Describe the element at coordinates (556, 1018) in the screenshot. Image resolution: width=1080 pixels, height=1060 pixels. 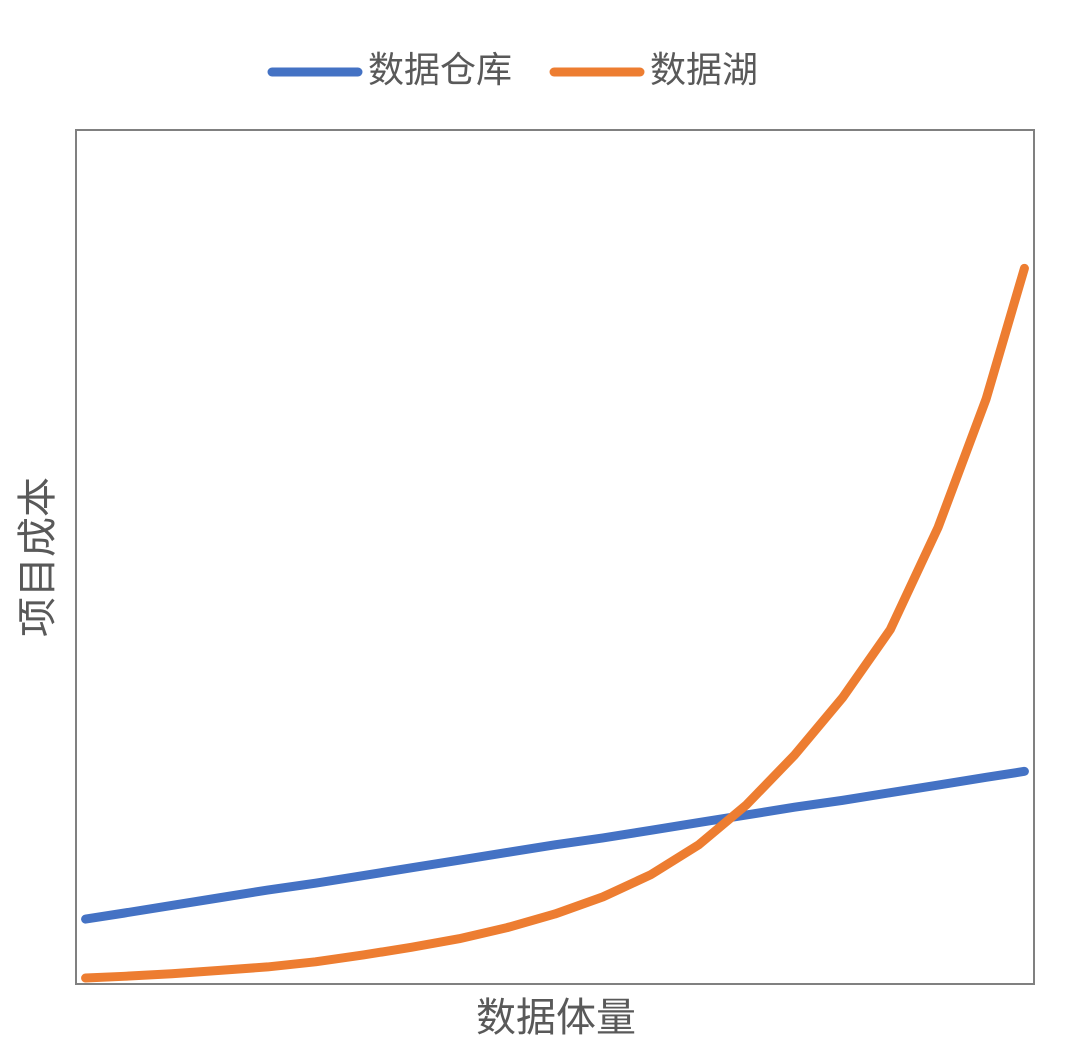
I see `x-axis-label: 数据体量` at that location.